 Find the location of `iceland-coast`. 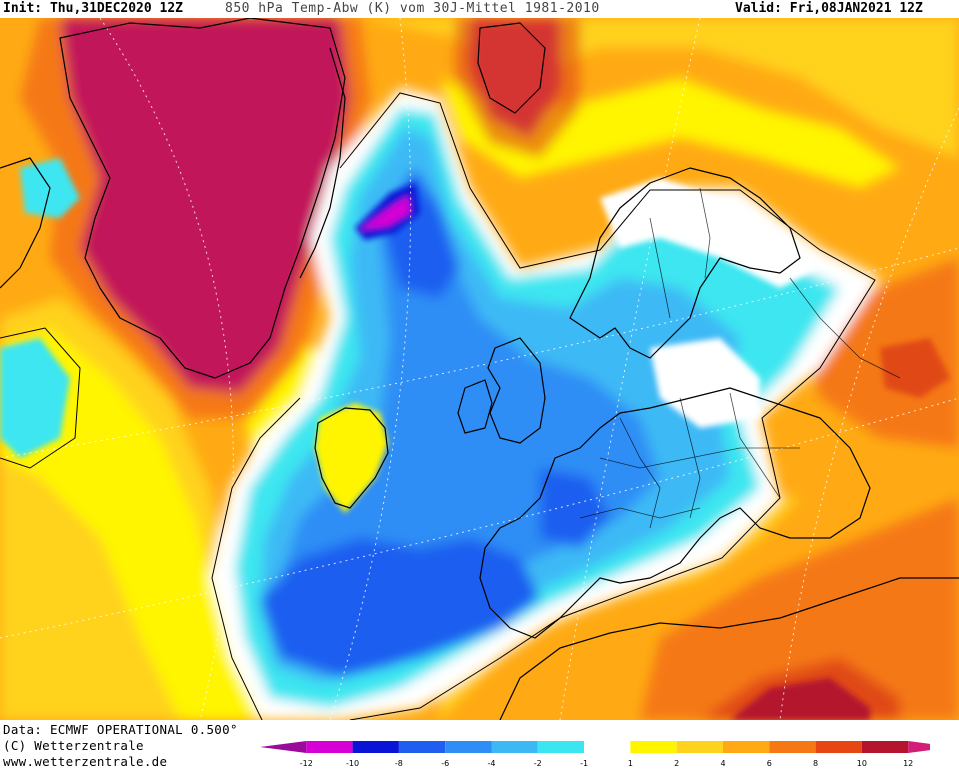

iceland-coast is located at coordinates (351, 458).